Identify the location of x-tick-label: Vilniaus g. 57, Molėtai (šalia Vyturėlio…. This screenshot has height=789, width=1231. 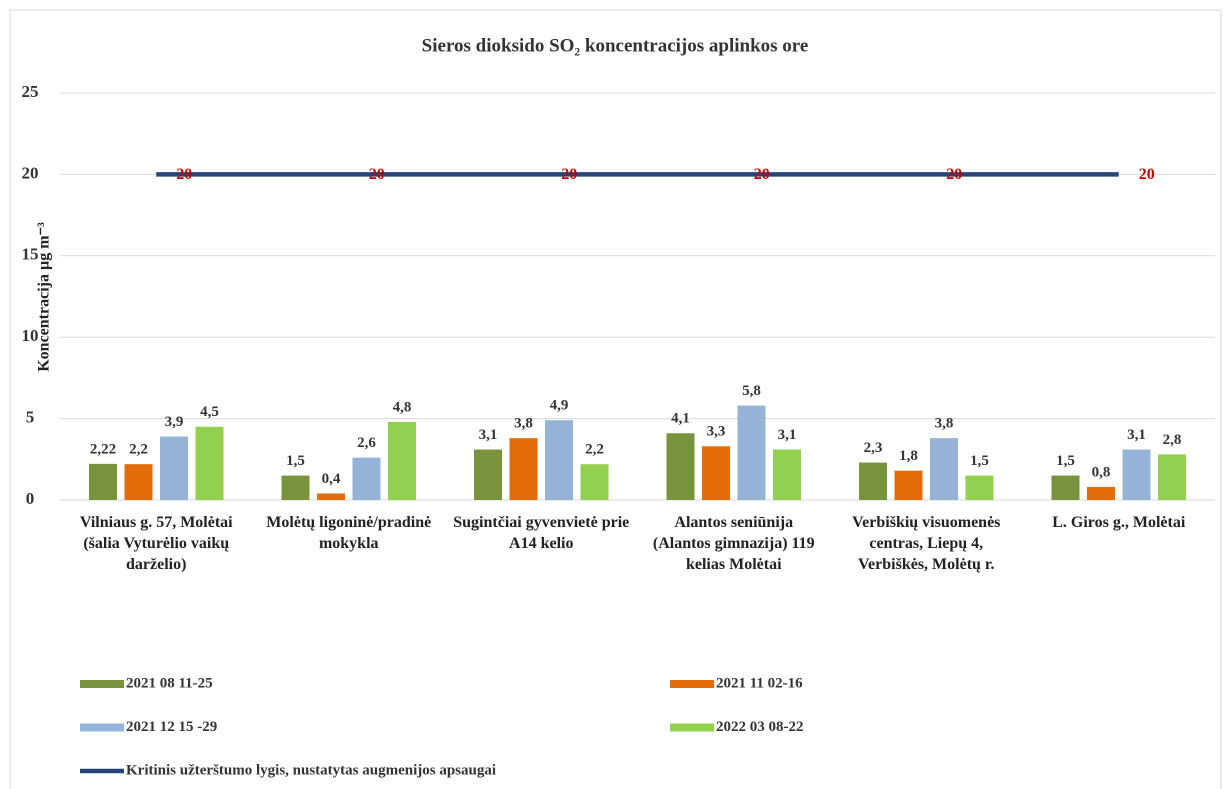
(156, 543).